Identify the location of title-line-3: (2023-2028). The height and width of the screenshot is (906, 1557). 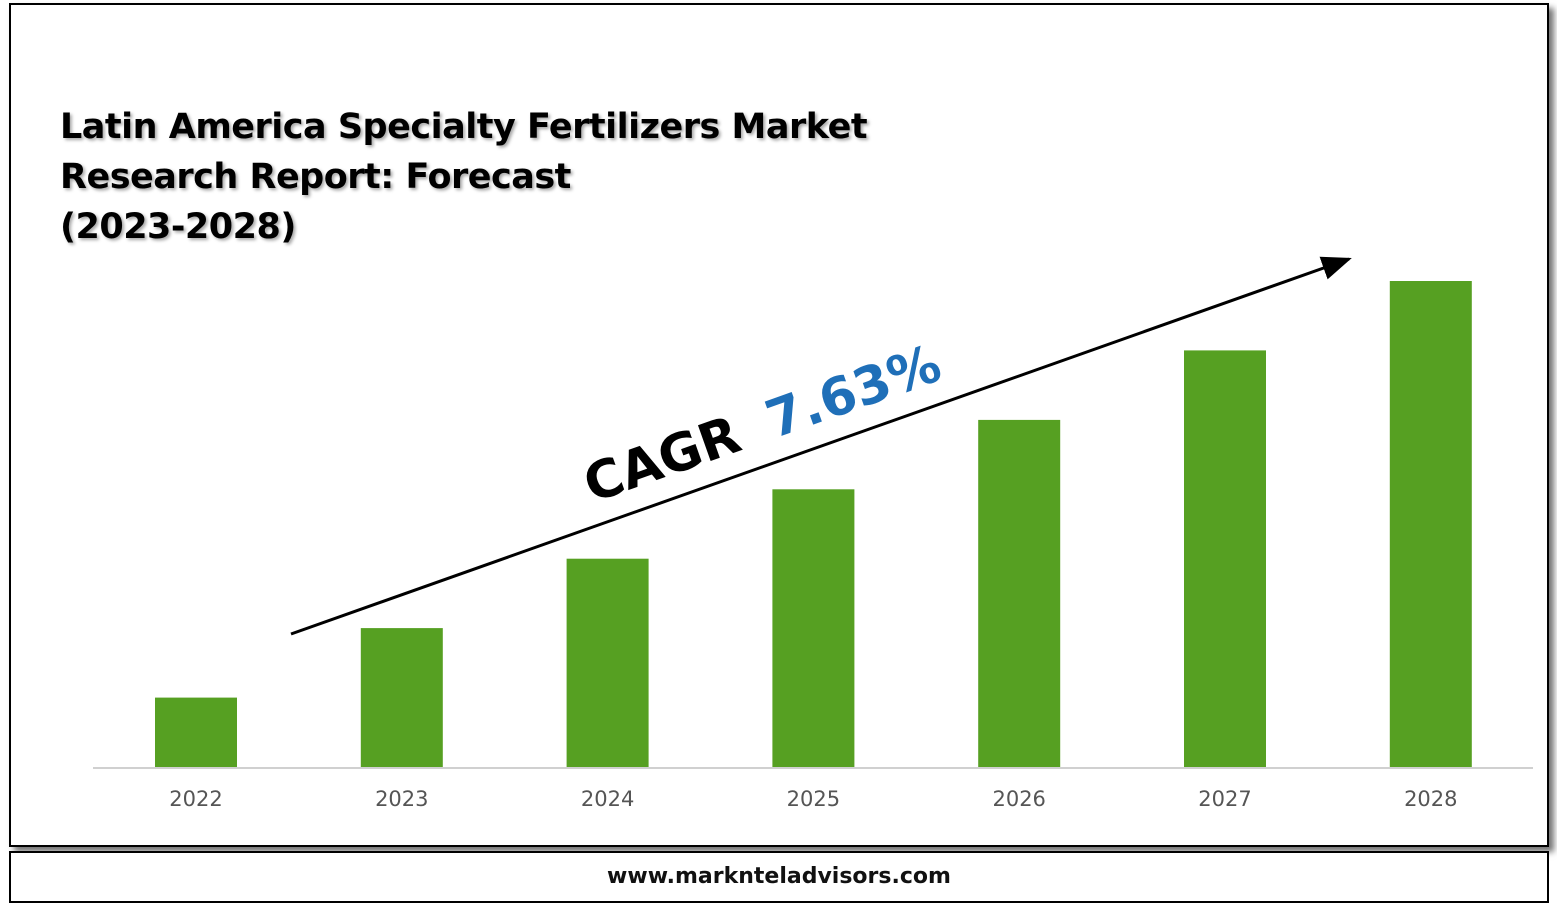
(178, 227).